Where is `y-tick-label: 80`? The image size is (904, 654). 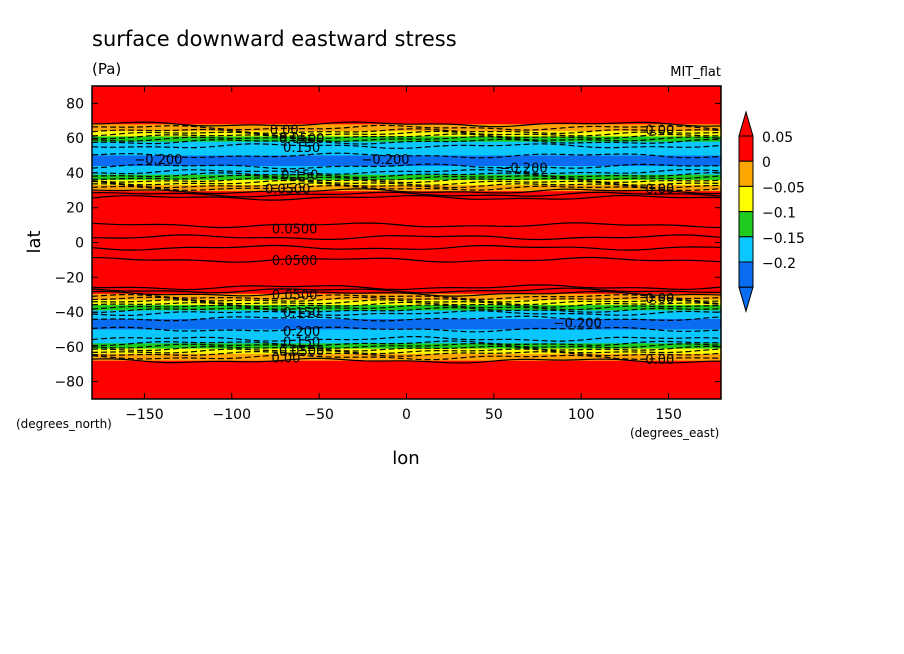
y-tick-label: 80 is located at coordinates (75, 104).